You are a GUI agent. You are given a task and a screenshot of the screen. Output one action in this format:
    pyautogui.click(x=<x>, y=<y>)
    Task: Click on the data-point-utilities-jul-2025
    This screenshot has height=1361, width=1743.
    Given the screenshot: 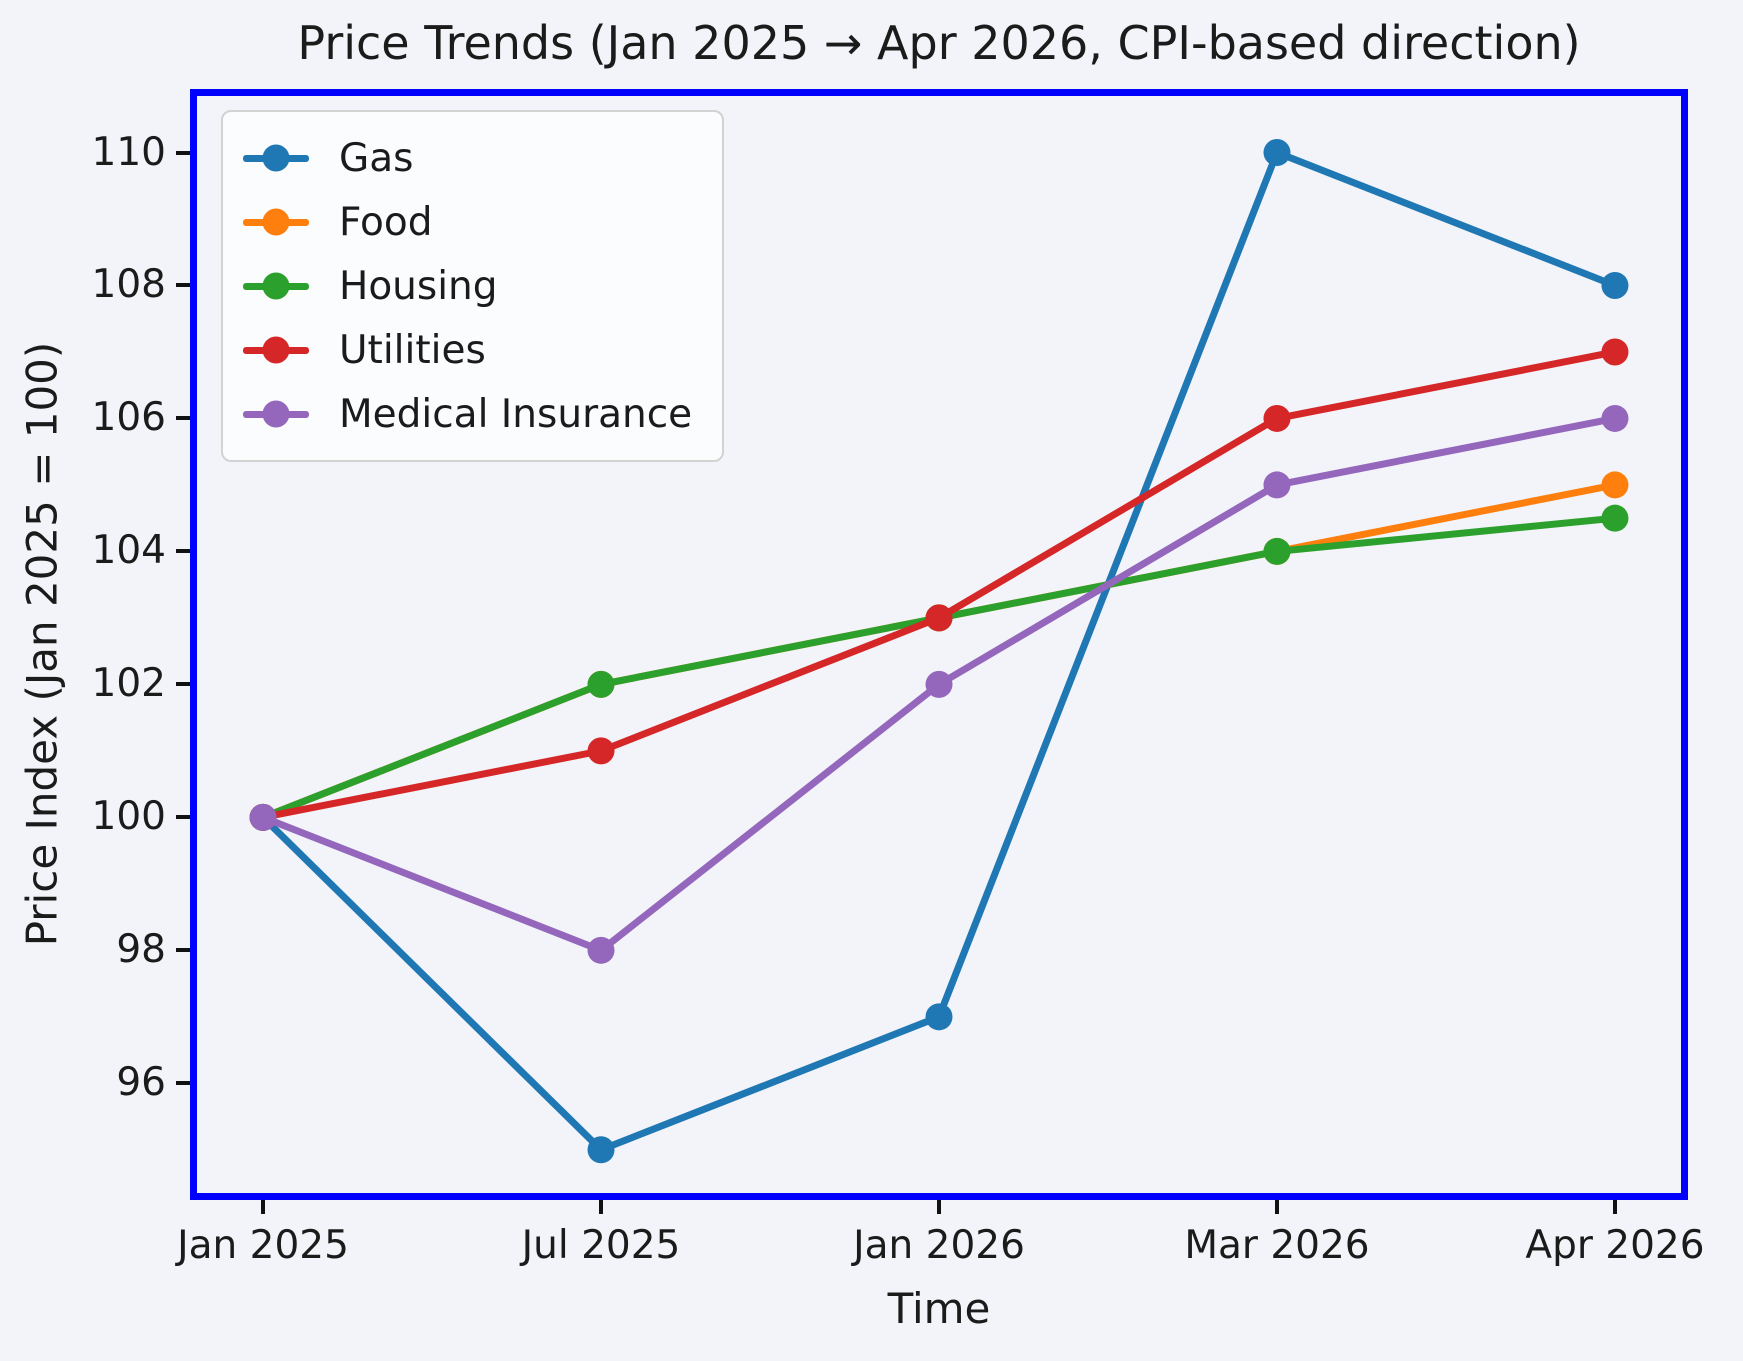 What is the action you would take?
    pyautogui.click(x=601, y=751)
    